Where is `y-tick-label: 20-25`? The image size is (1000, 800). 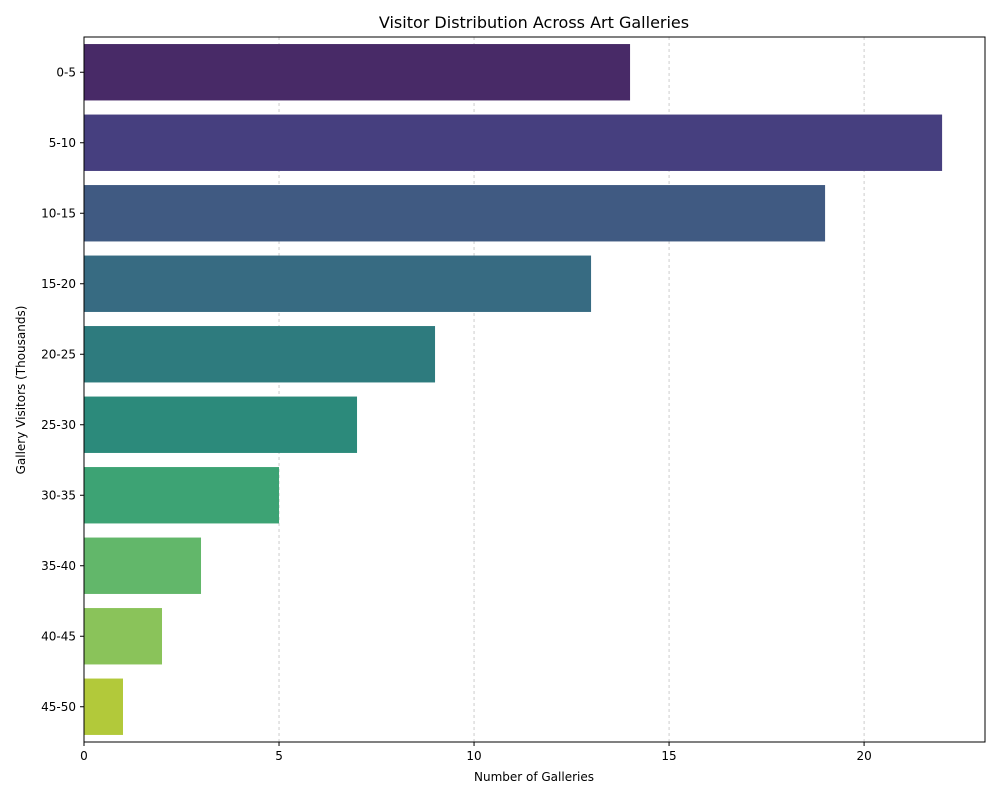 y-tick-label: 20-25 is located at coordinates (58, 354).